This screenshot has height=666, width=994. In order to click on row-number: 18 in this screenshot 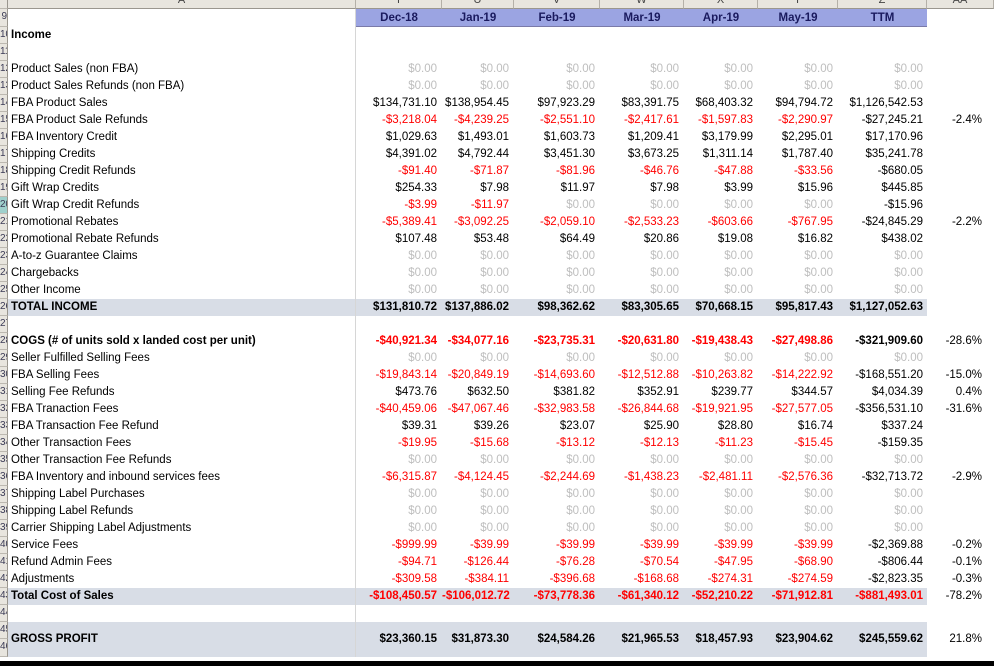, I will do `click(4, 171)`.